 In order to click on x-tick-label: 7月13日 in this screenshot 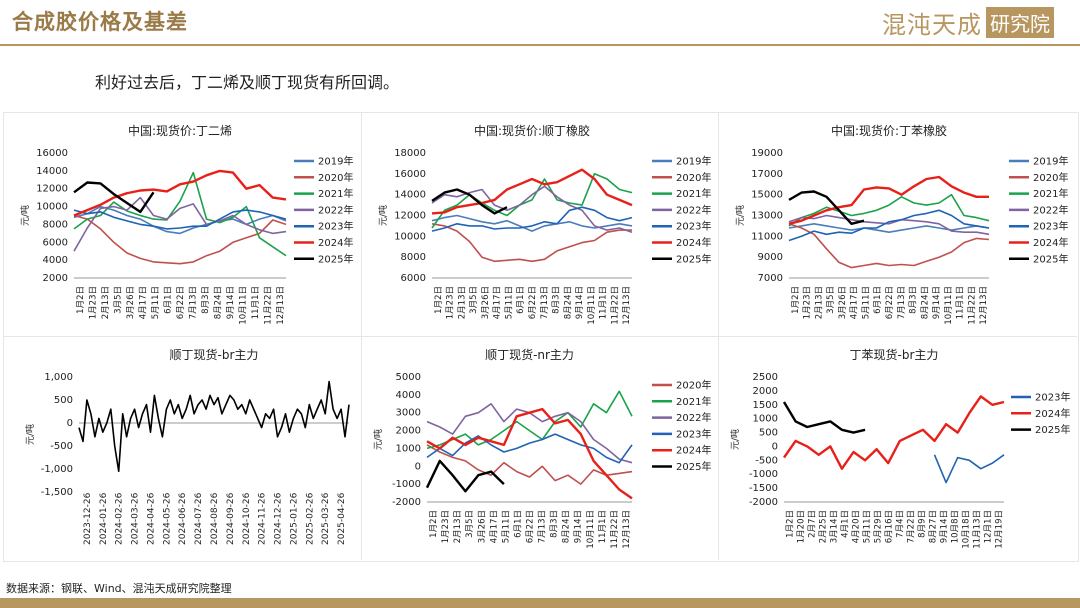, I will do `click(193, 302)`.